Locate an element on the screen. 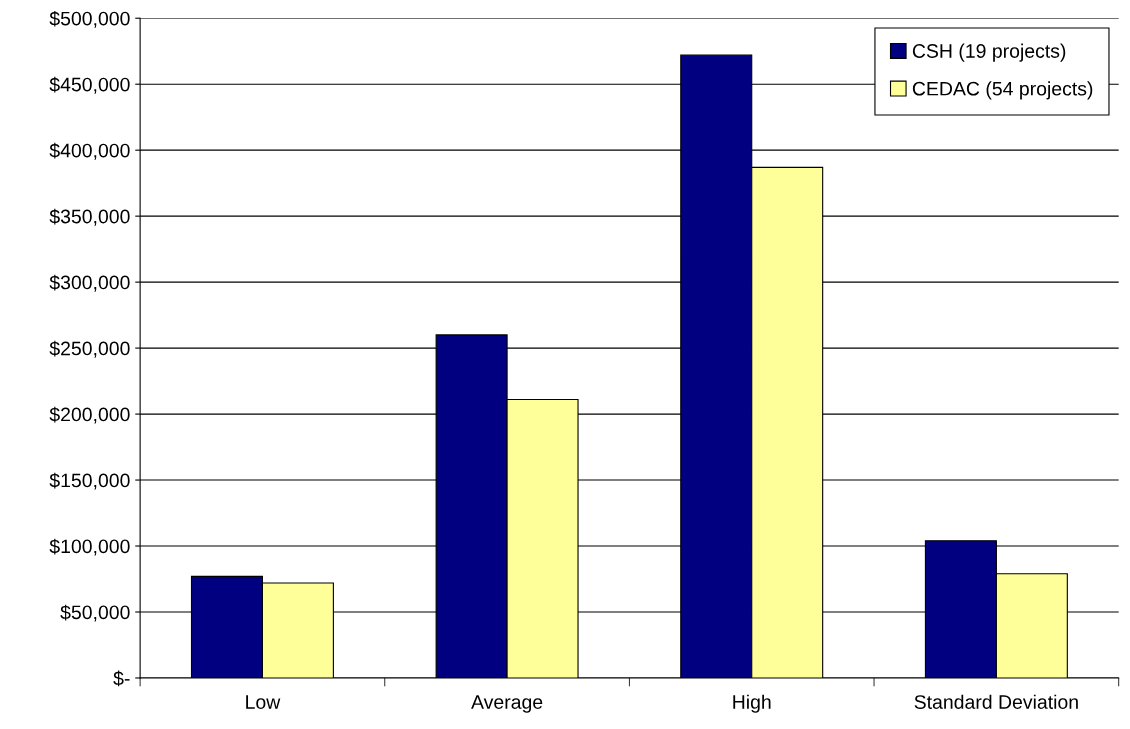 This screenshot has width=1130, height=729. x-tick-label: Standard Deviation is located at coordinates (996, 701).